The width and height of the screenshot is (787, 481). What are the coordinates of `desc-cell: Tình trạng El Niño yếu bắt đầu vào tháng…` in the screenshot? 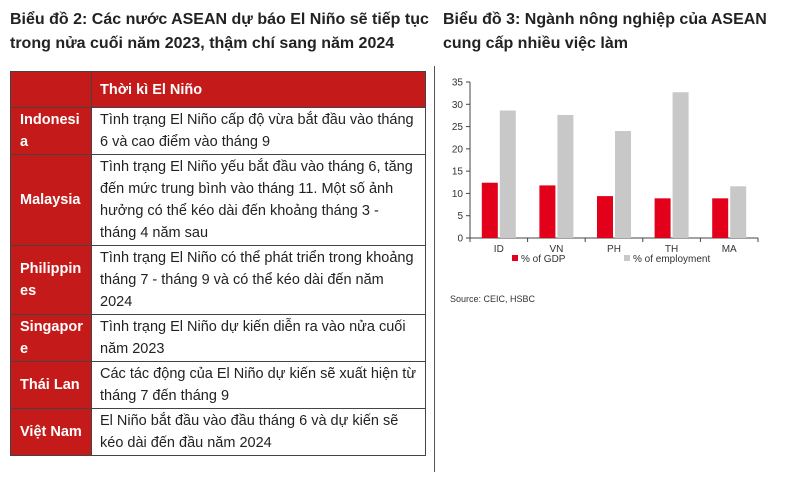 It's located at (258, 200).